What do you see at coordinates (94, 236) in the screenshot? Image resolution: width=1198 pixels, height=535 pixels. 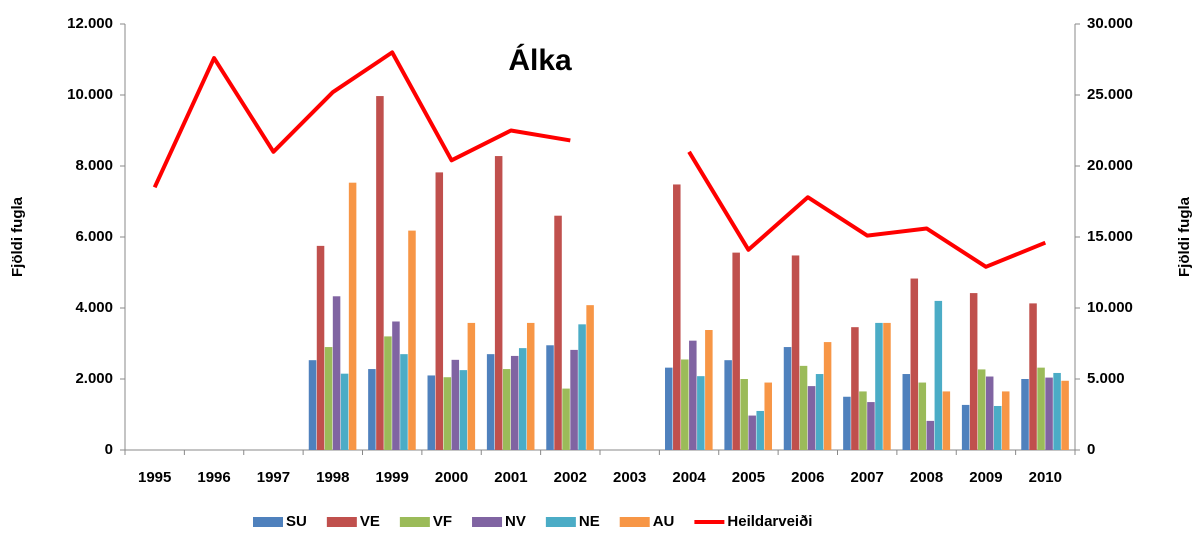 I see `y-tick-label: 6.000` at bounding box center [94, 236].